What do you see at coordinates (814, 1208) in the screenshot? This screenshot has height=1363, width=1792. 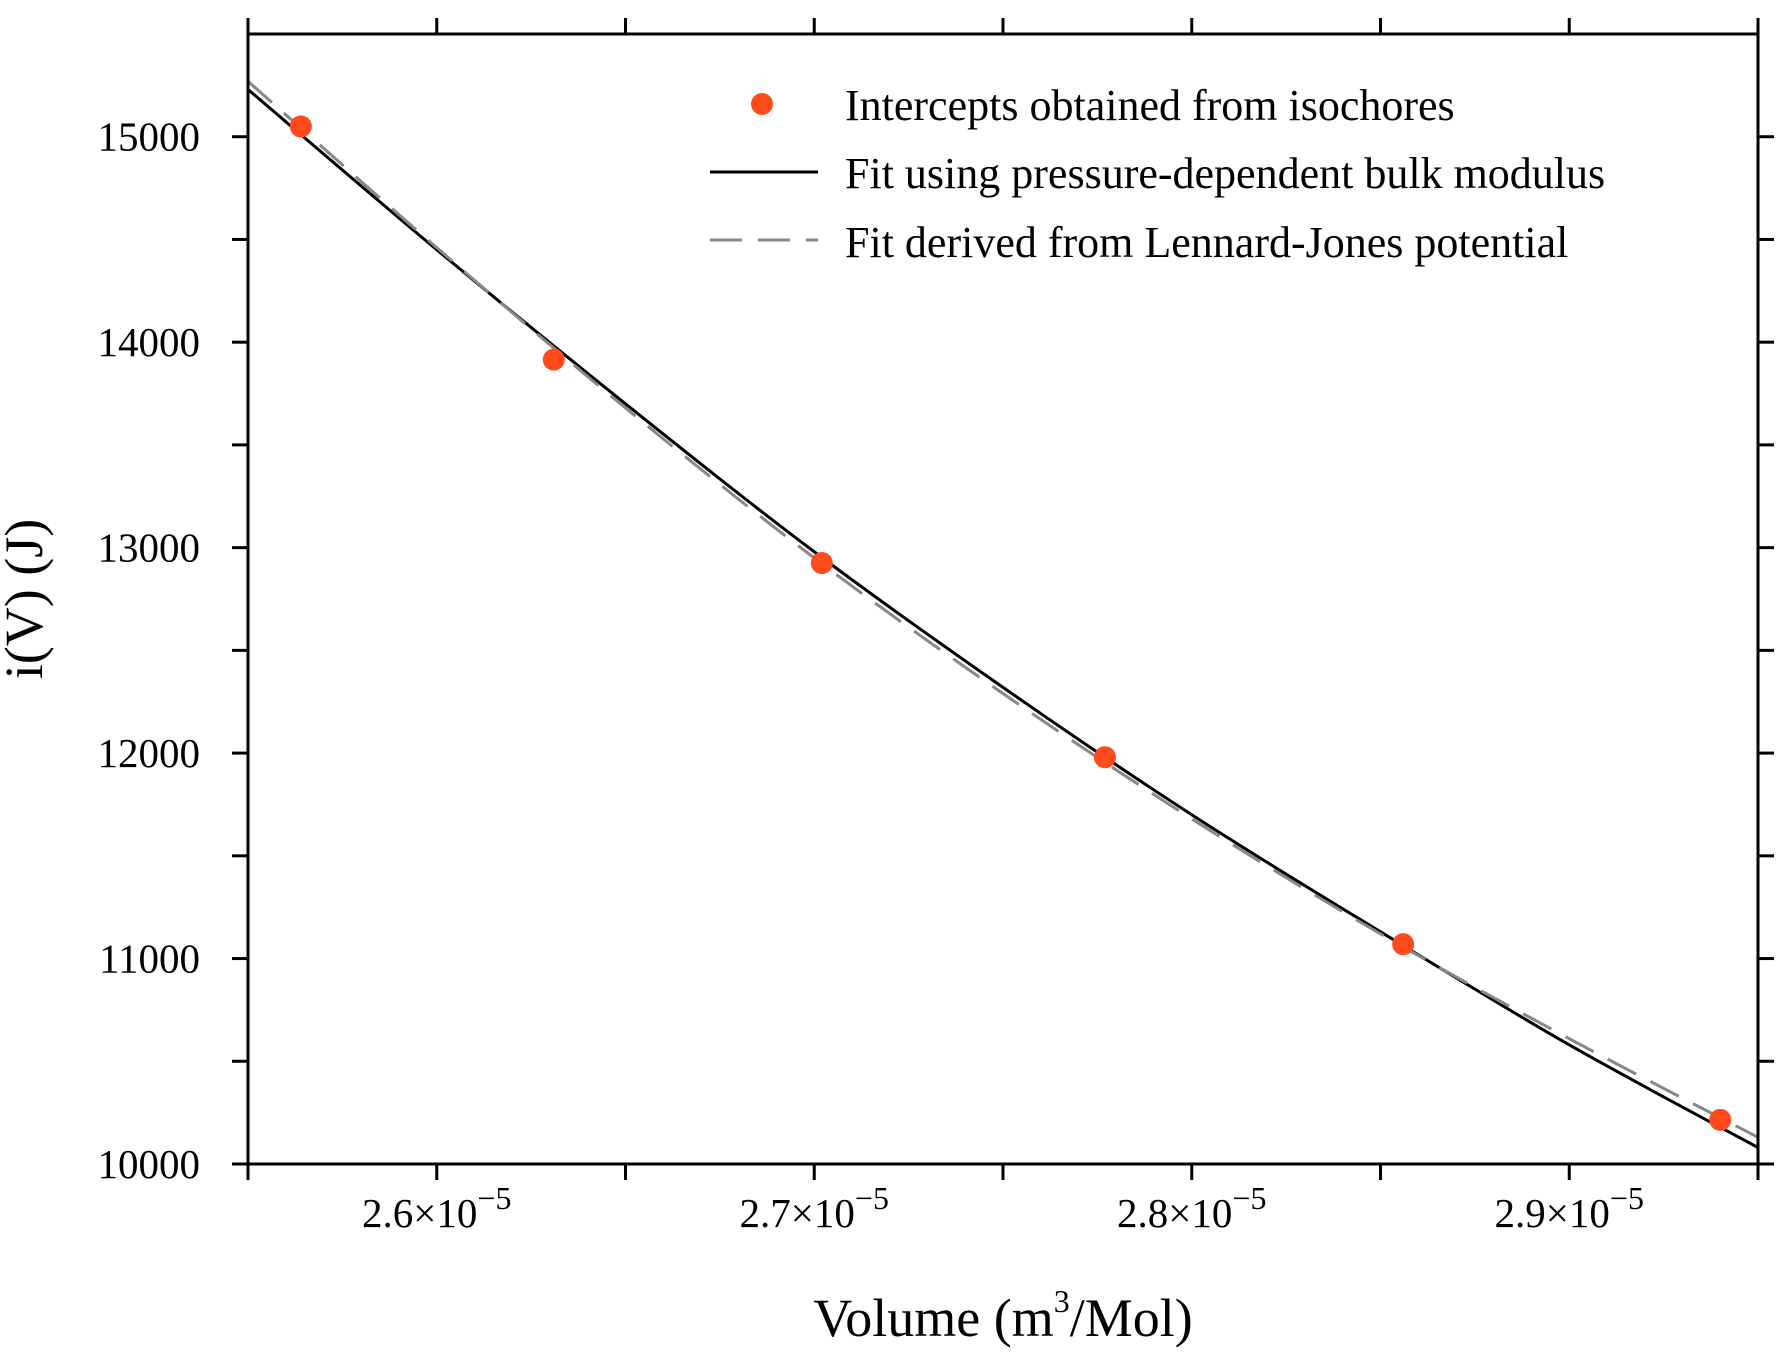 I see `x-tick-label: 2.7×10⁻⁵` at bounding box center [814, 1208].